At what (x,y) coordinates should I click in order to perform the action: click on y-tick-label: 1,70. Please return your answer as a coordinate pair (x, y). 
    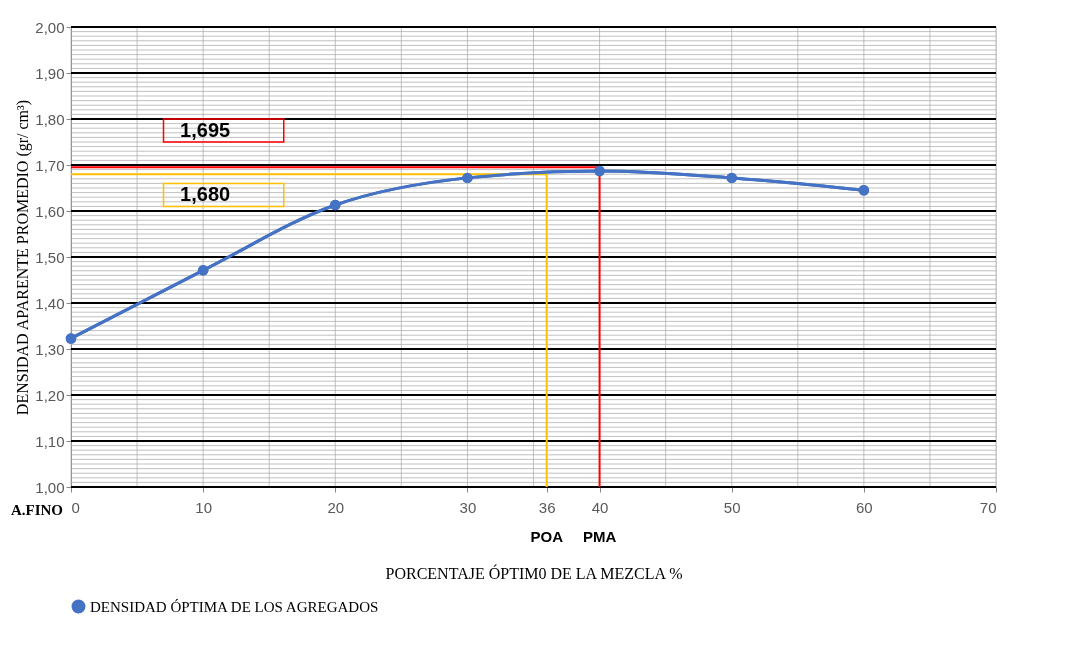
    Looking at the image, I should click on (50, 165).